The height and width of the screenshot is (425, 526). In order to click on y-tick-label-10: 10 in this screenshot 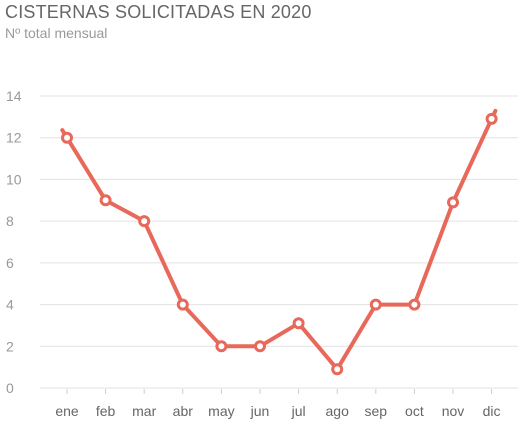, I will do `click(14, 179)`.